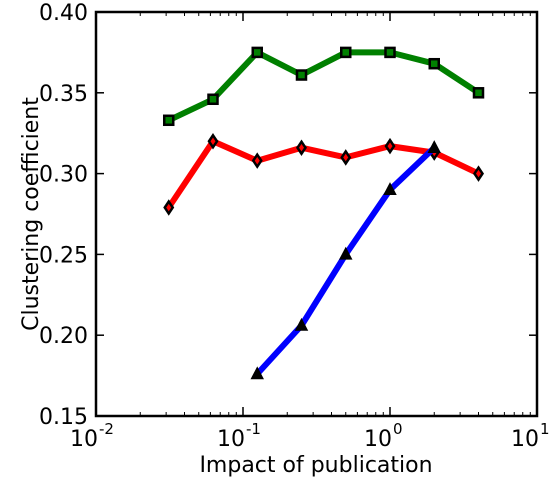 Image resolution: width=554 pixels, height=485 pixels. I want to click on y-tick-label: 0.40, so click(63, 13).